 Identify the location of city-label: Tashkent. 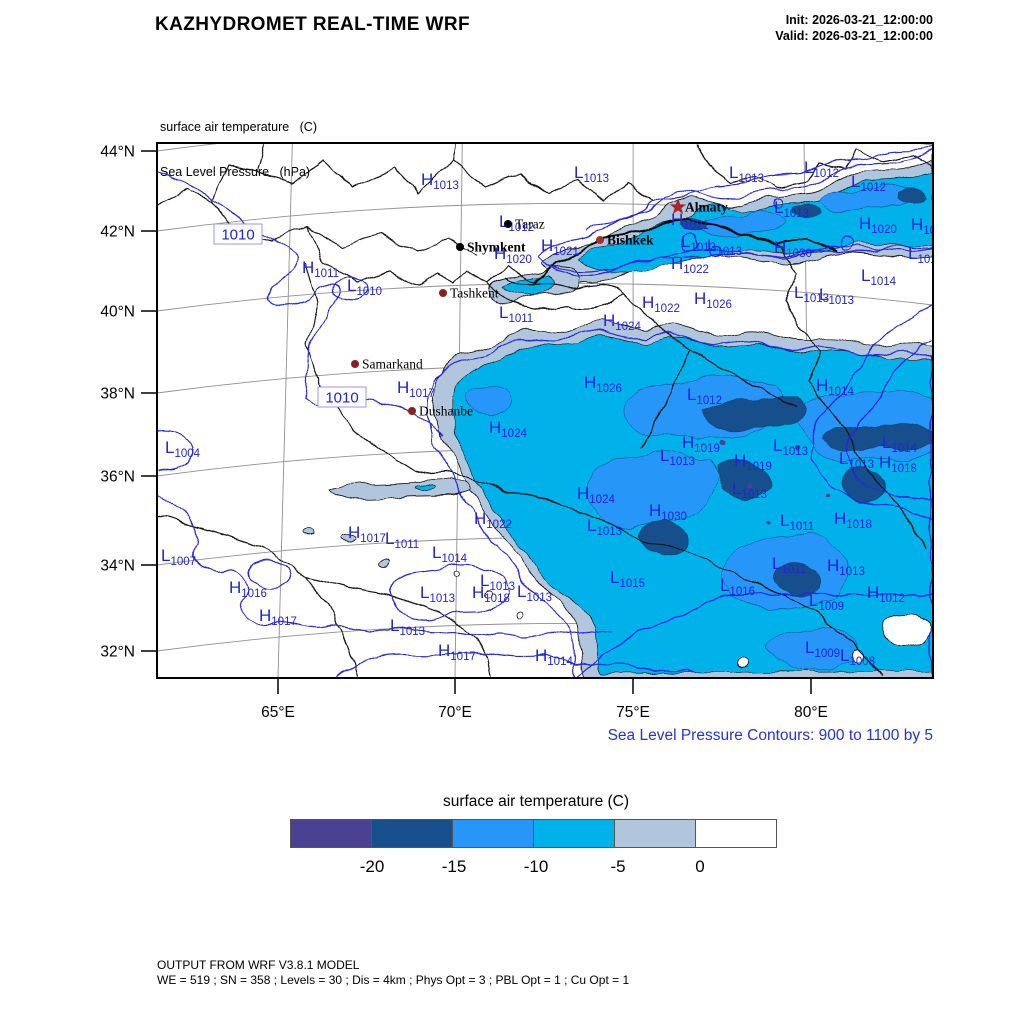
(474, 293).